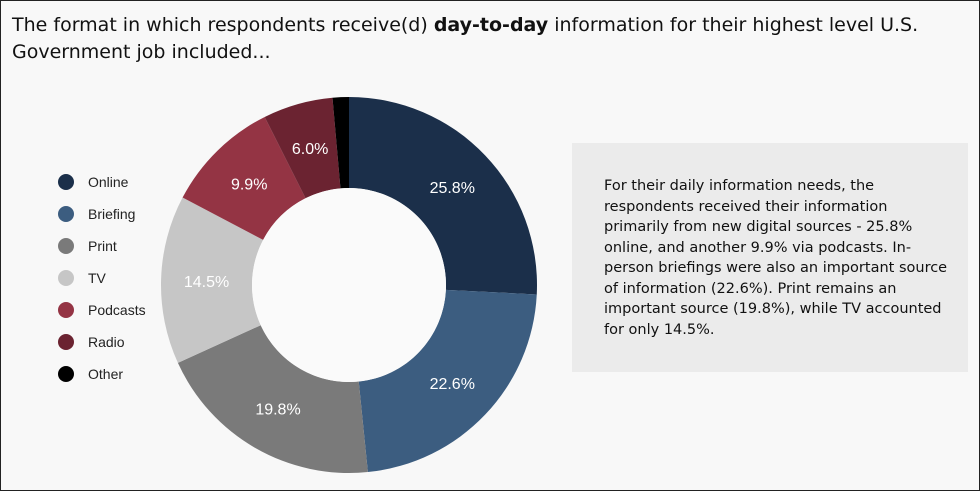  What do you see at coordinates (206, 282) in the screenshot?
I see `data-label-tv: 14.5%` at bounding box center [206, 282].